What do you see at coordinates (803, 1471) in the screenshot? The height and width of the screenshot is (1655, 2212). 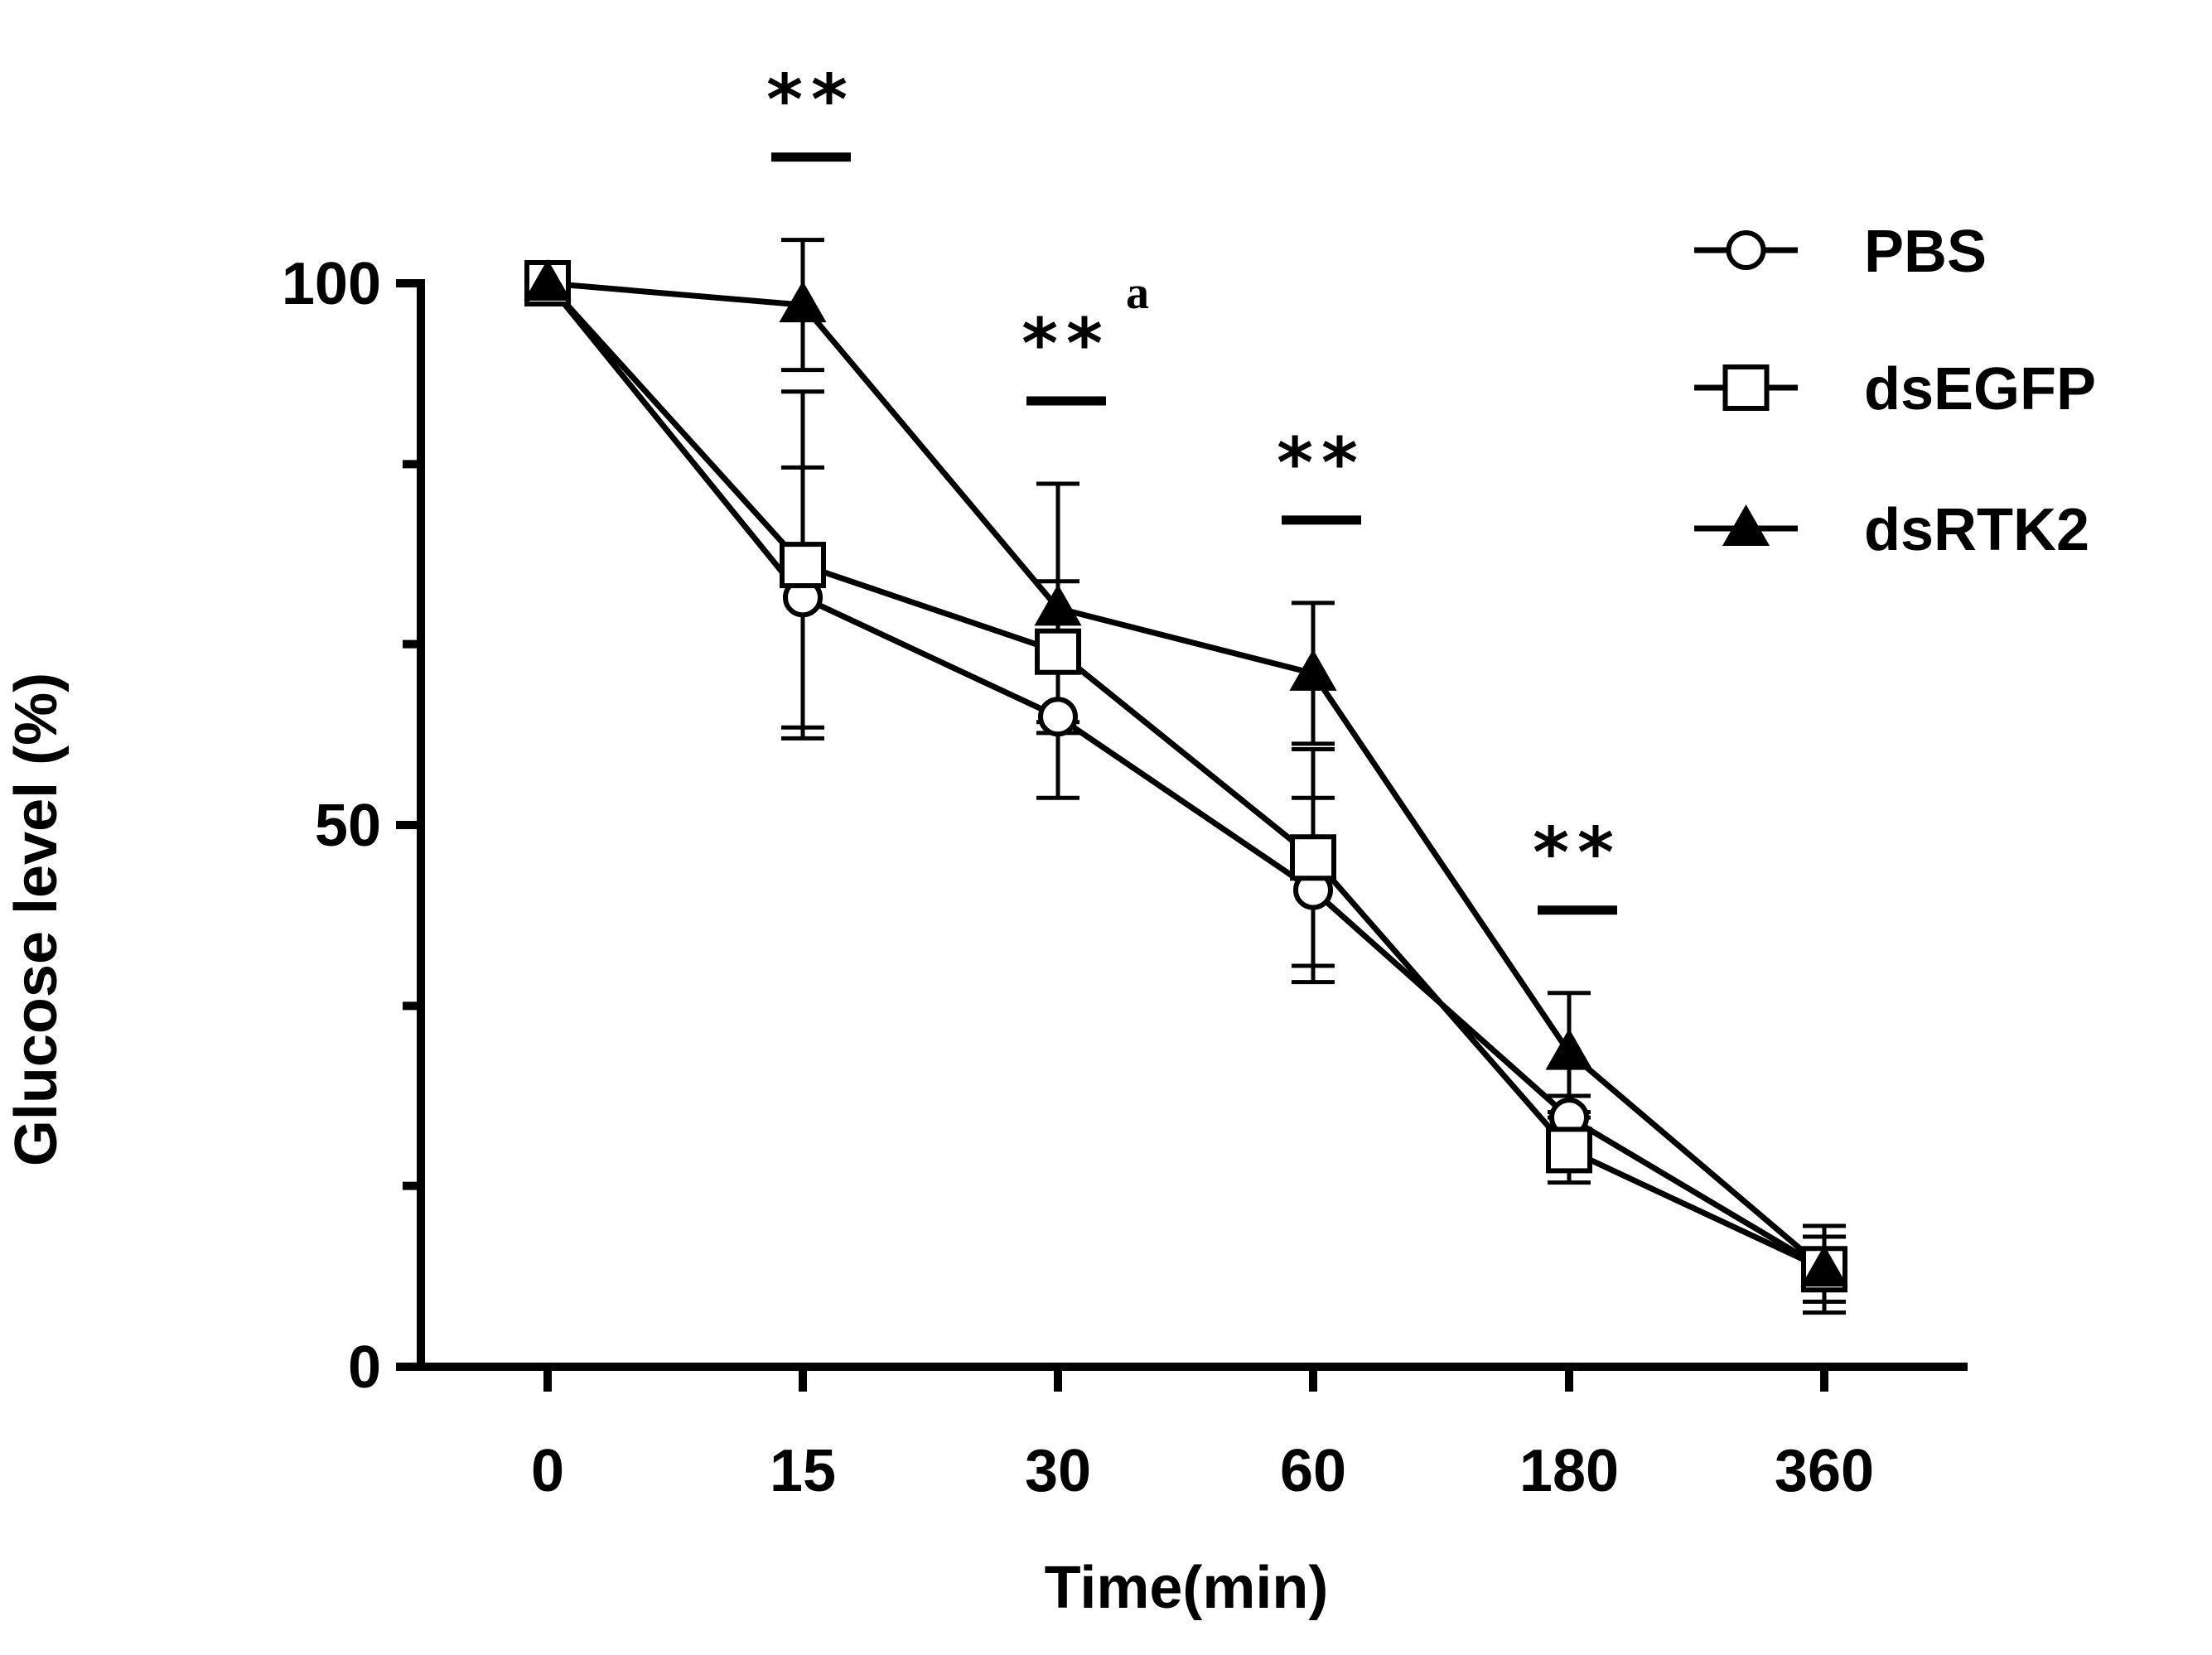 I see `x-tick-label: 15` at bounding box center [803, 1471].